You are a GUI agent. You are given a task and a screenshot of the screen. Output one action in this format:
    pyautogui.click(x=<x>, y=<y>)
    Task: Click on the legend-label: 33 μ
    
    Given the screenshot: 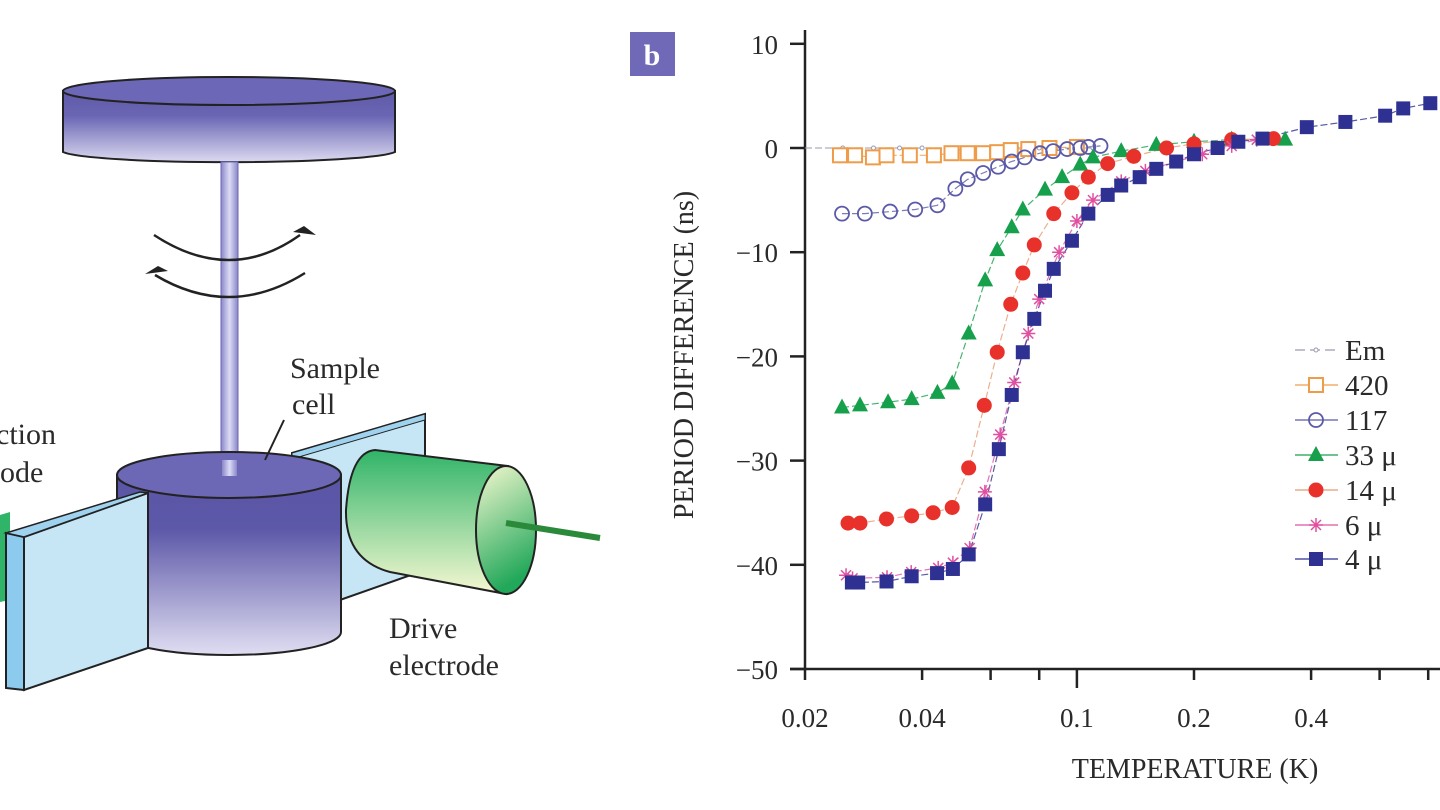 What is the action you would take?
    pyautogui.click(x=1371, y=456)
    